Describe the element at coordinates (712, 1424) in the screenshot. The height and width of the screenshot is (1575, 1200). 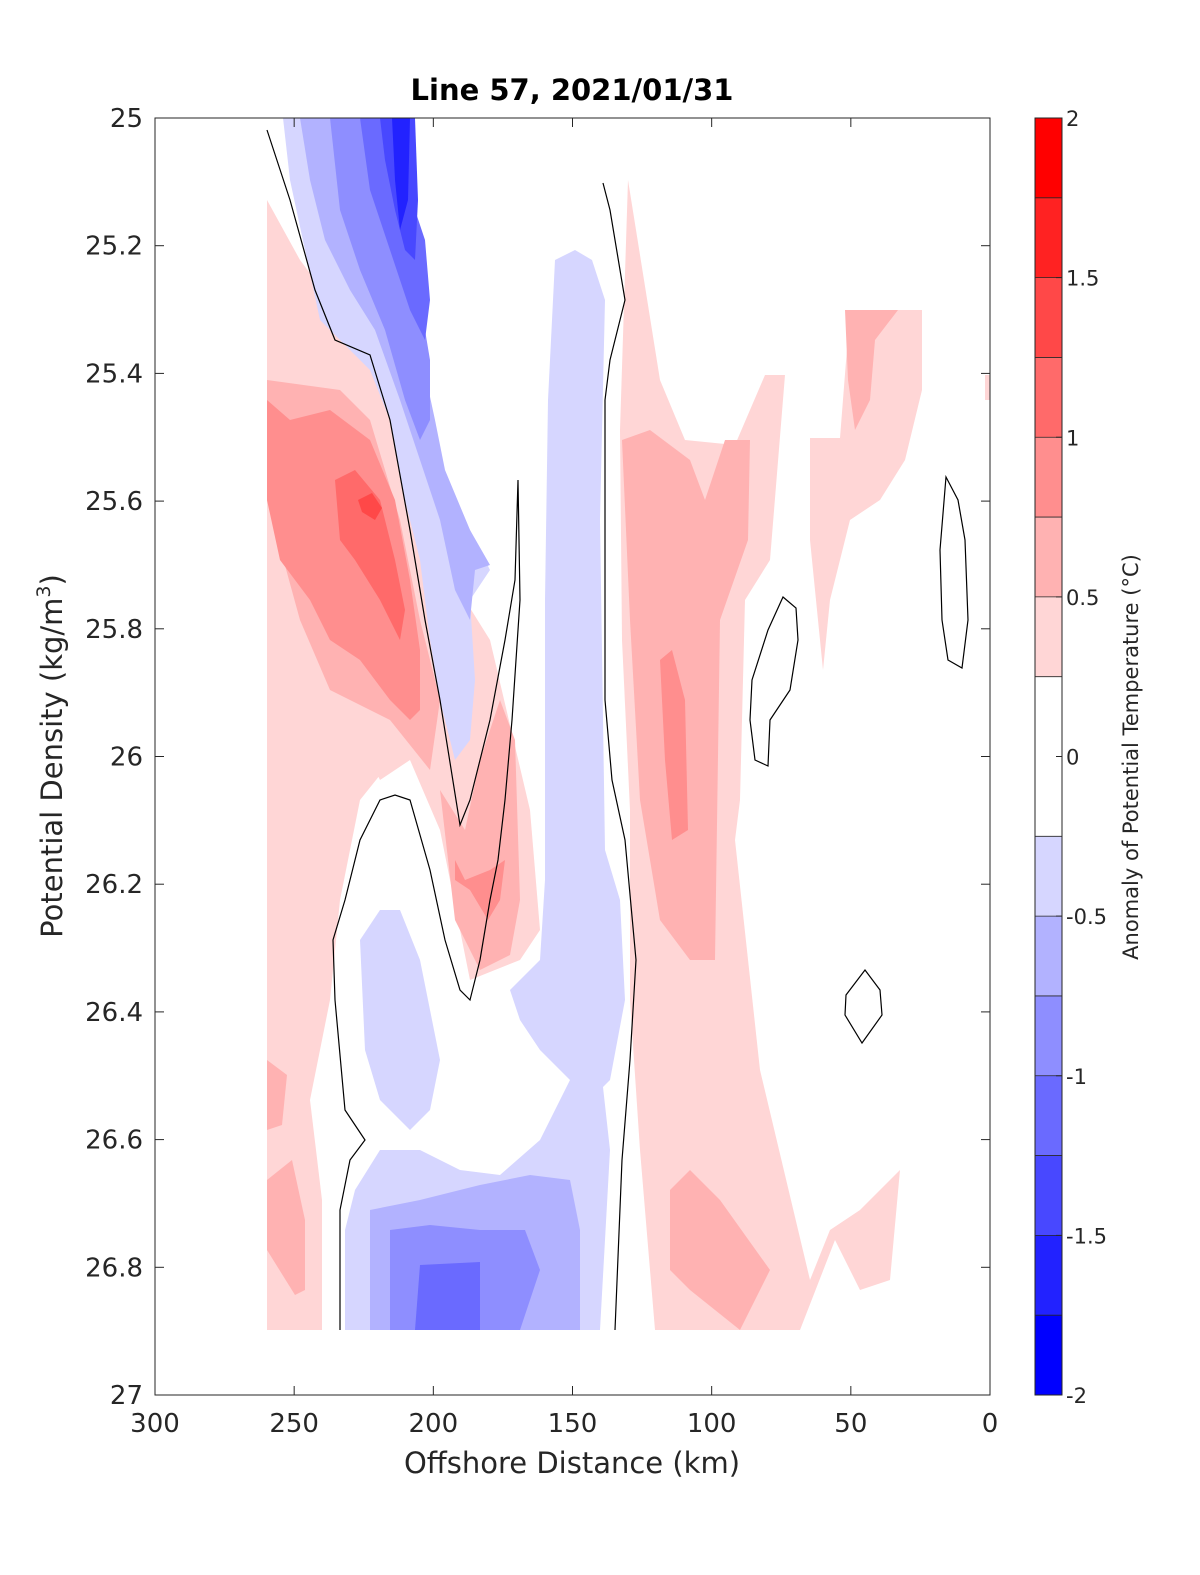
I see `x-tick-label: 100` at that location.